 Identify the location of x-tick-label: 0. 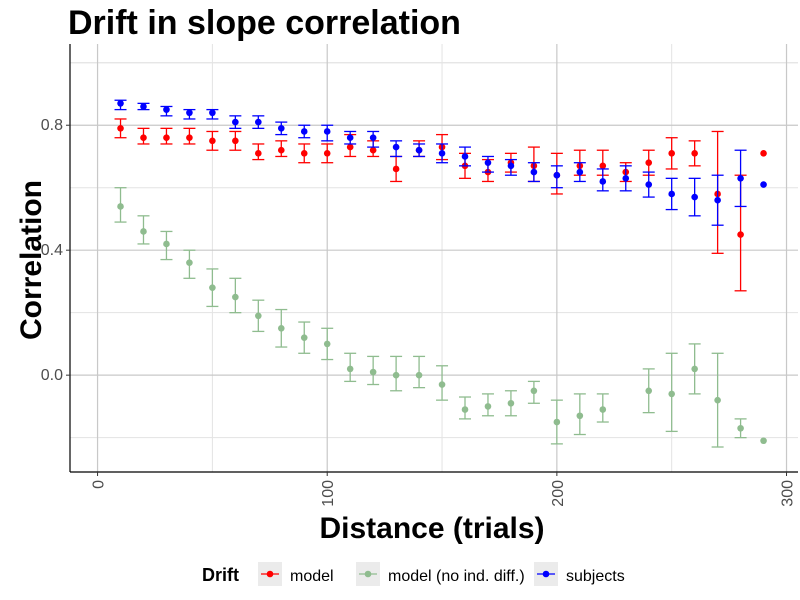
(99, 484).